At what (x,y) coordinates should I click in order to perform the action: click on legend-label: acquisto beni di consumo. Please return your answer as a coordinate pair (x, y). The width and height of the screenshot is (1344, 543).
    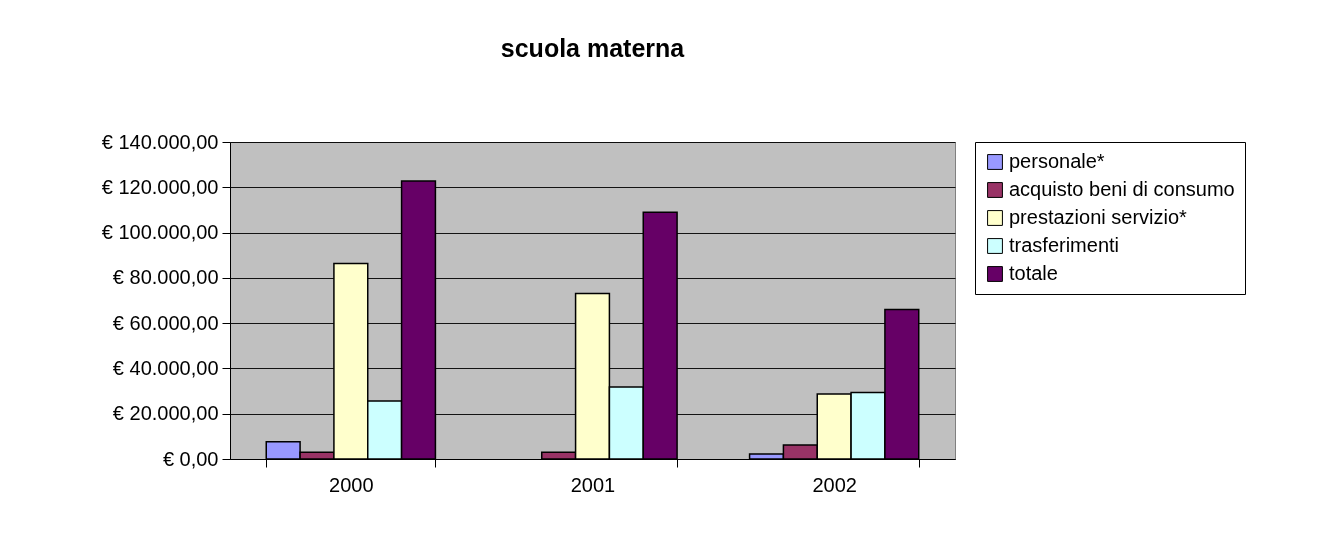
    Looking at the image, I should click on (1122, 189).